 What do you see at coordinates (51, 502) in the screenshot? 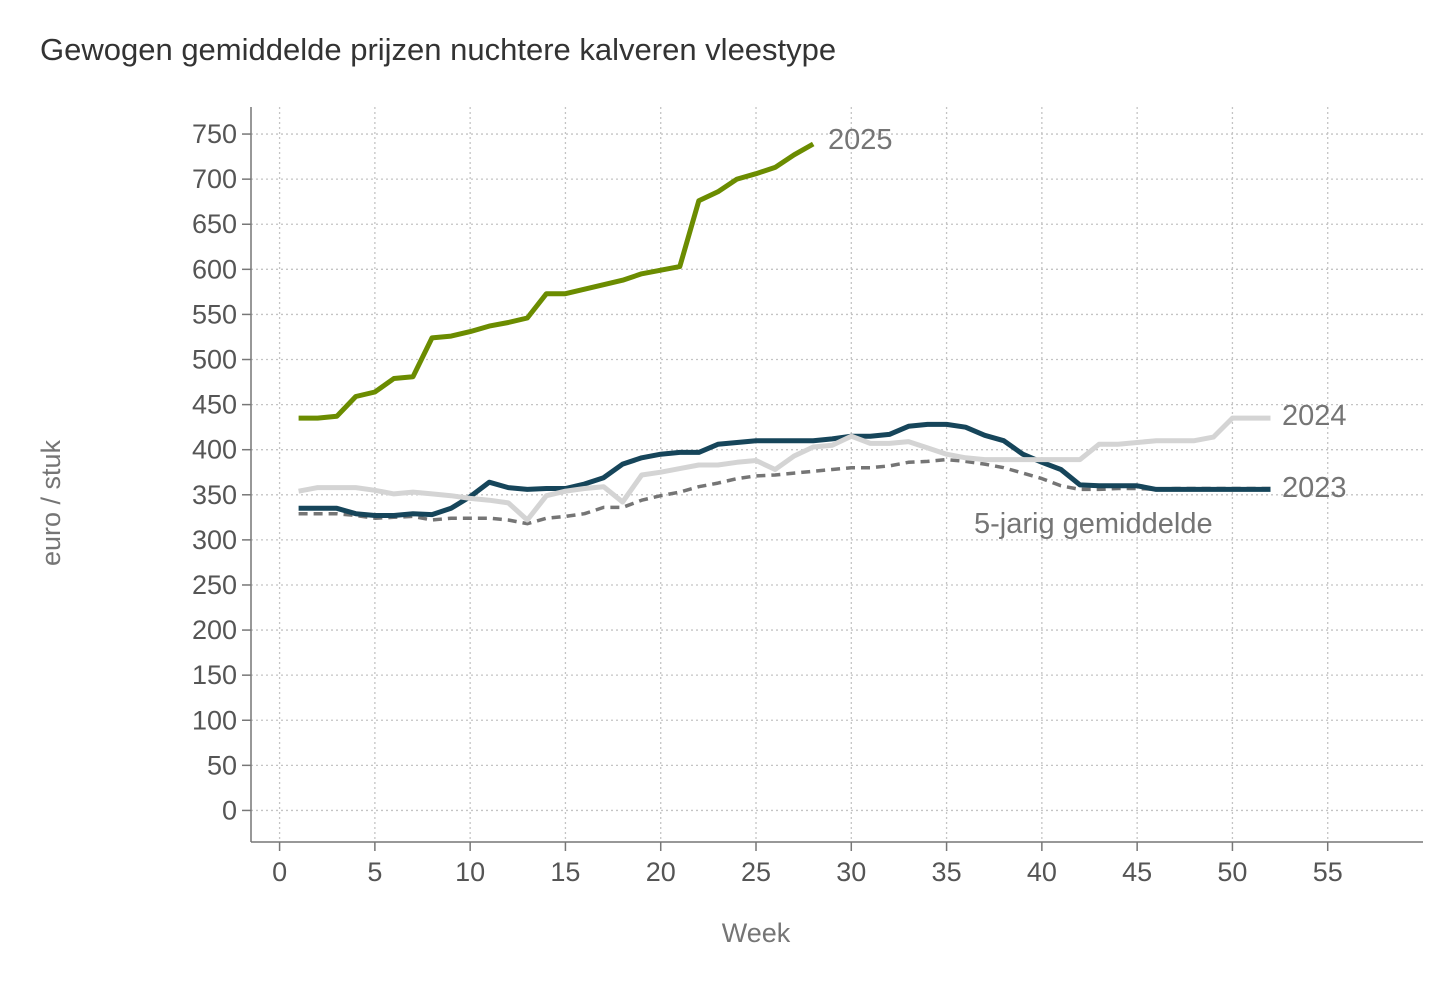
I see `y-axis-title: euro / stuk` at bounding box center [51, 502].